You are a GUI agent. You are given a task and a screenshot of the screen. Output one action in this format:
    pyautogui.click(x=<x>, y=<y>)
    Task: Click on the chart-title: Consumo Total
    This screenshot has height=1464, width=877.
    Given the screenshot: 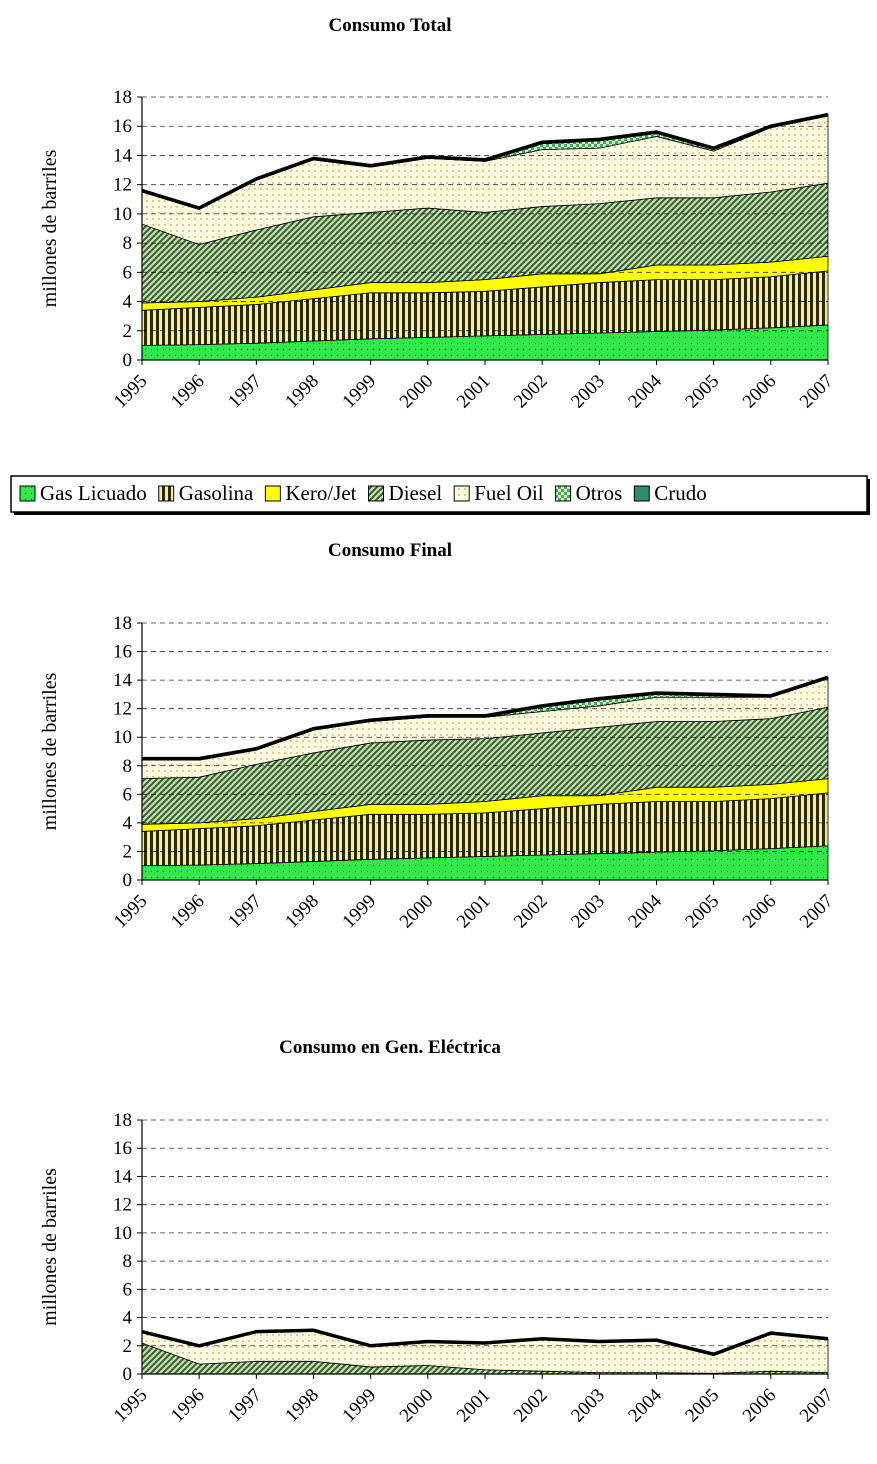 What is the action you would take?
    pyautogui.click(x=389, y=25)
    